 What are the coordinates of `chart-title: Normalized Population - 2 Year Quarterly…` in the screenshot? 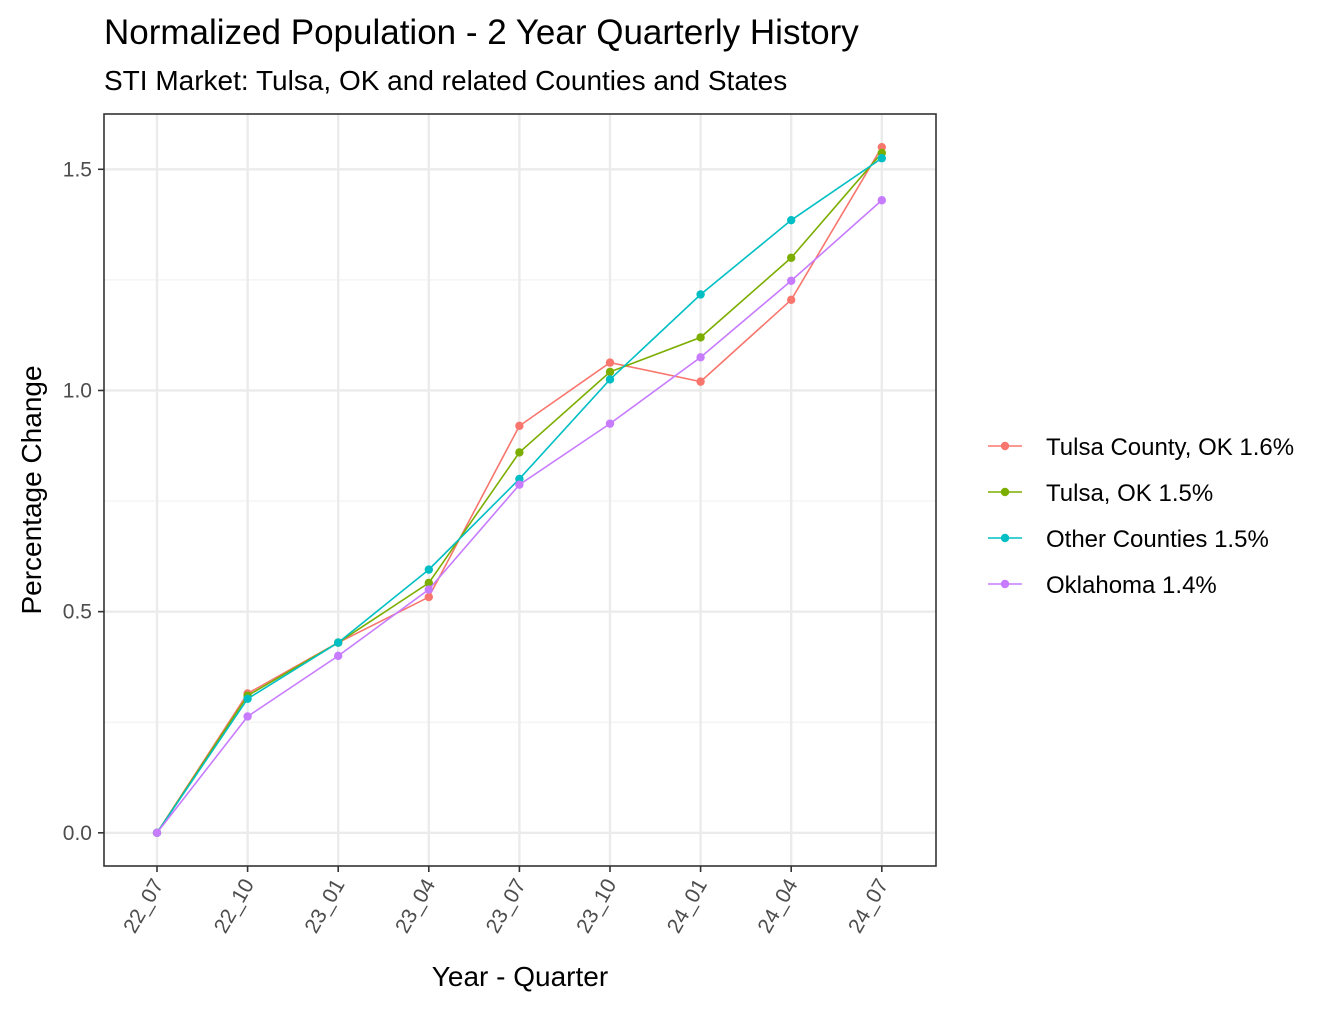 It's located at (481, 32).